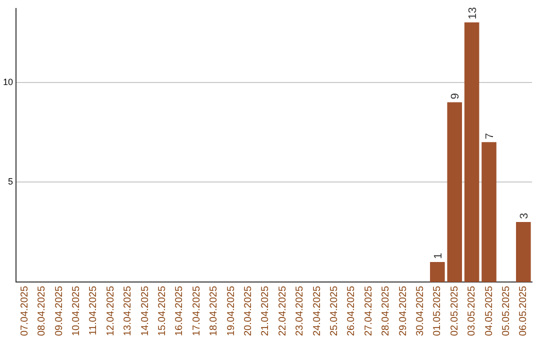 The height and width of the screenshot is (340, 540). Describe the element at coordinates (403, 311) in the screenshot. I see `x-tick-label: 29.04.2025` at that location.